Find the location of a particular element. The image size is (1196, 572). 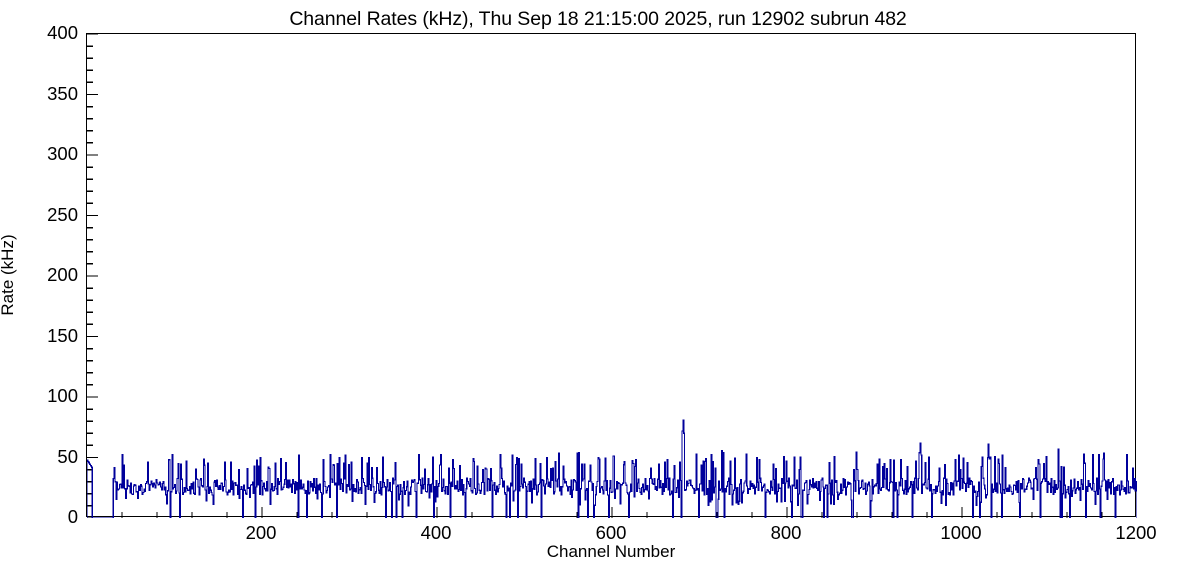

x-tick-label: 1000 is located at coordinates (961, 532).